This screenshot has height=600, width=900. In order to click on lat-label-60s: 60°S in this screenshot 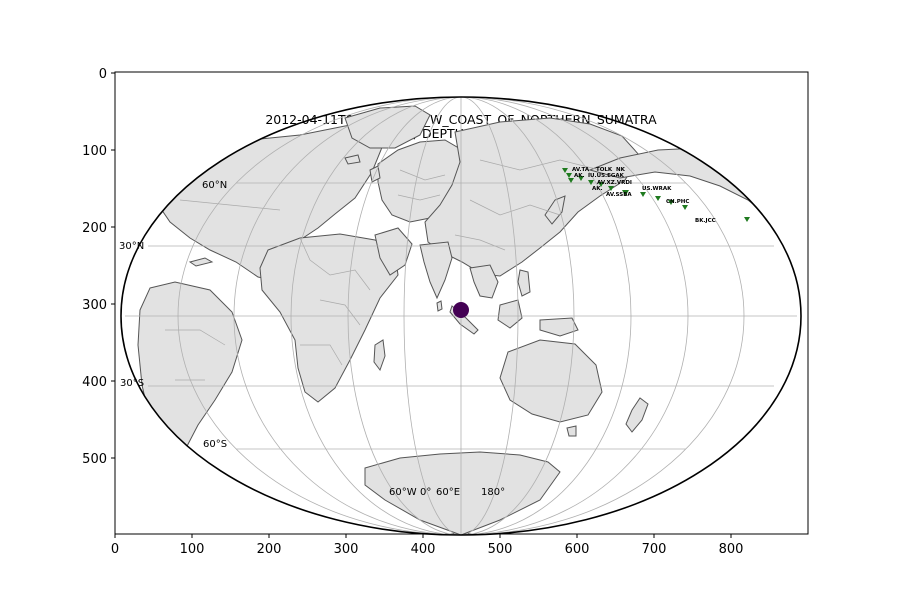, I will do `click(215, 444)`.